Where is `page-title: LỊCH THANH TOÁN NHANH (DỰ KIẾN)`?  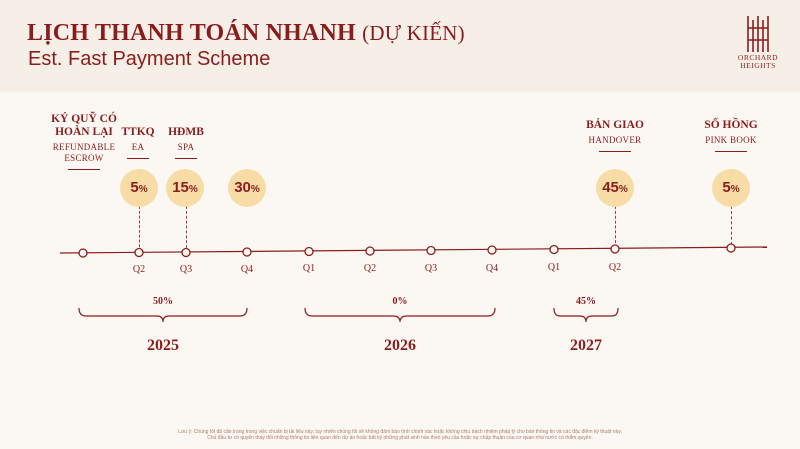
page-title: LỊCH THANH TOÁN NHANH (DỰ KIẾN) is located at coordinates (246, 33).